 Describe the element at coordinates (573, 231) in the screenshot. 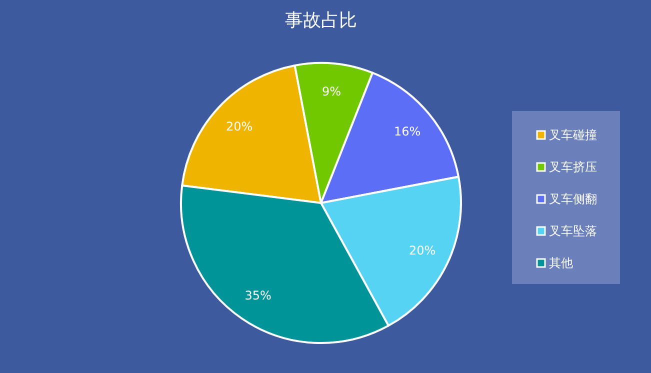

I see `legend-label: 叉车坠落` at that location.